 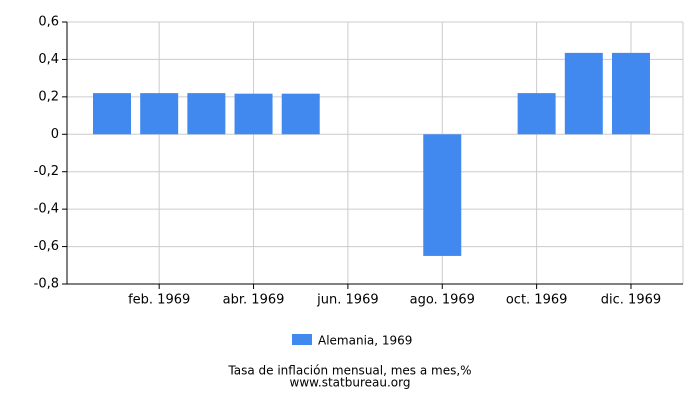 What do you see at coordinates (55, 134) in the screenshot?
I see `y-tick-label: 0` at bounding box center [55, 134].